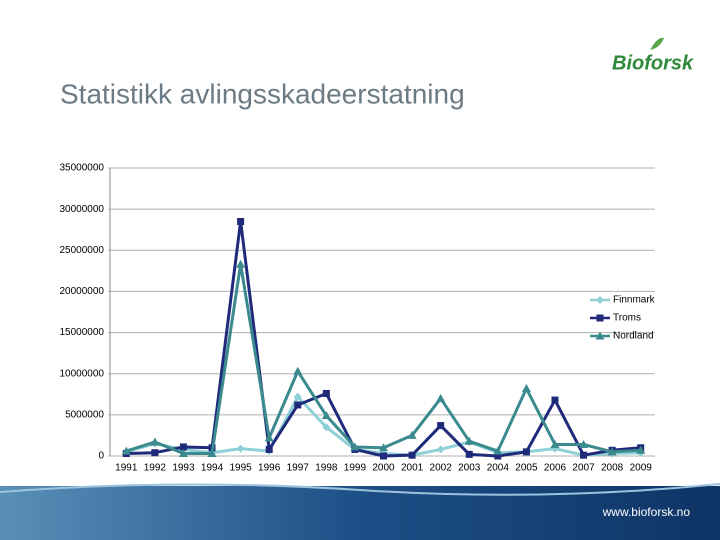 This screenshot has width=720, height=540. Describe the element at coordinates (555, 468) in the screenshot. I see `x-tick-label: 2006` at that location.